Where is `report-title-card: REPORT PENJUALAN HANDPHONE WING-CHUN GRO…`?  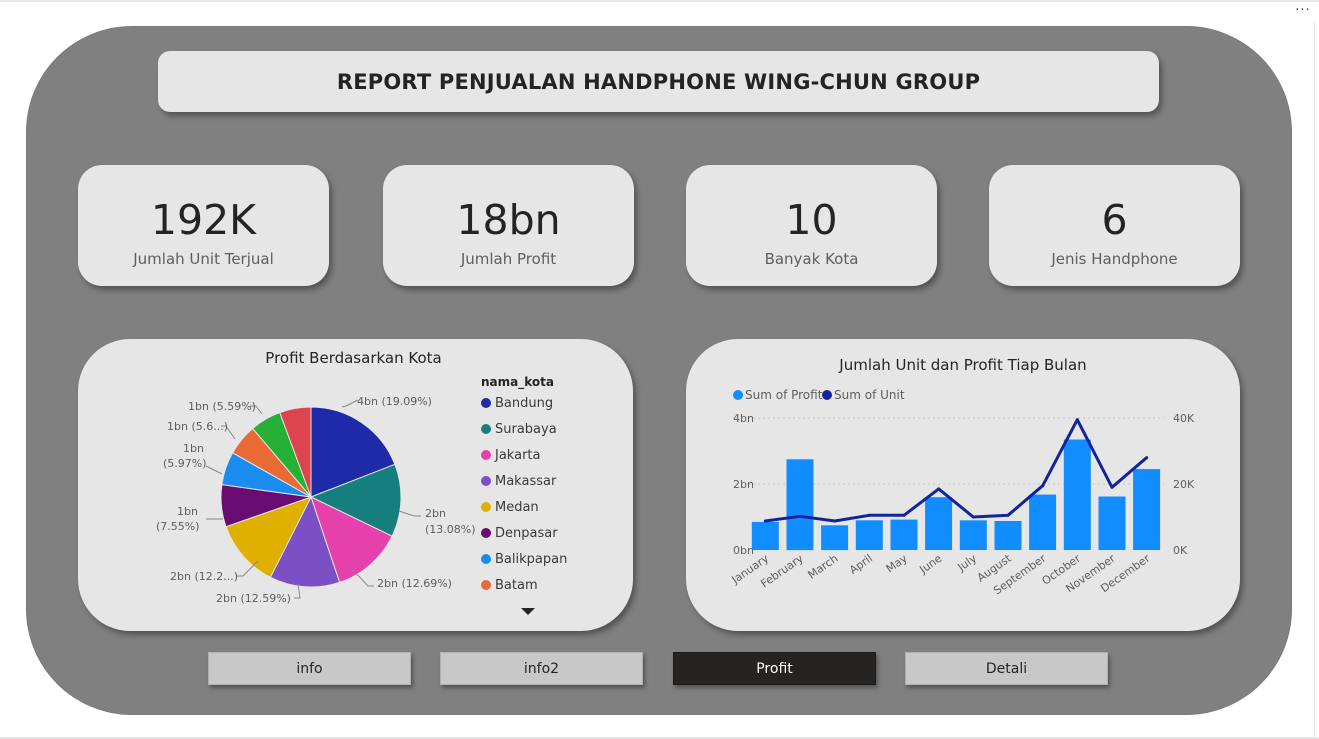
report-title-card: REPORT PENJUALAN HANDPHONE WING-CHUN GRO… is located at coordinates (658, 81).